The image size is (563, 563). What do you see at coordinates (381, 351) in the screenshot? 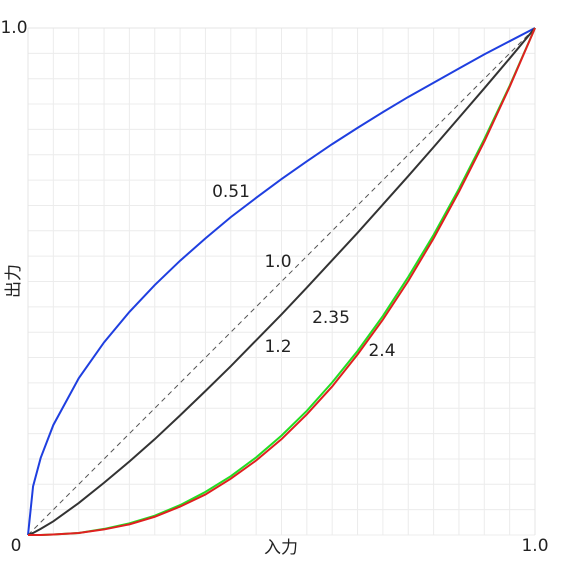
I see `curve-label: 2.4` at bounding box center [381, 351].